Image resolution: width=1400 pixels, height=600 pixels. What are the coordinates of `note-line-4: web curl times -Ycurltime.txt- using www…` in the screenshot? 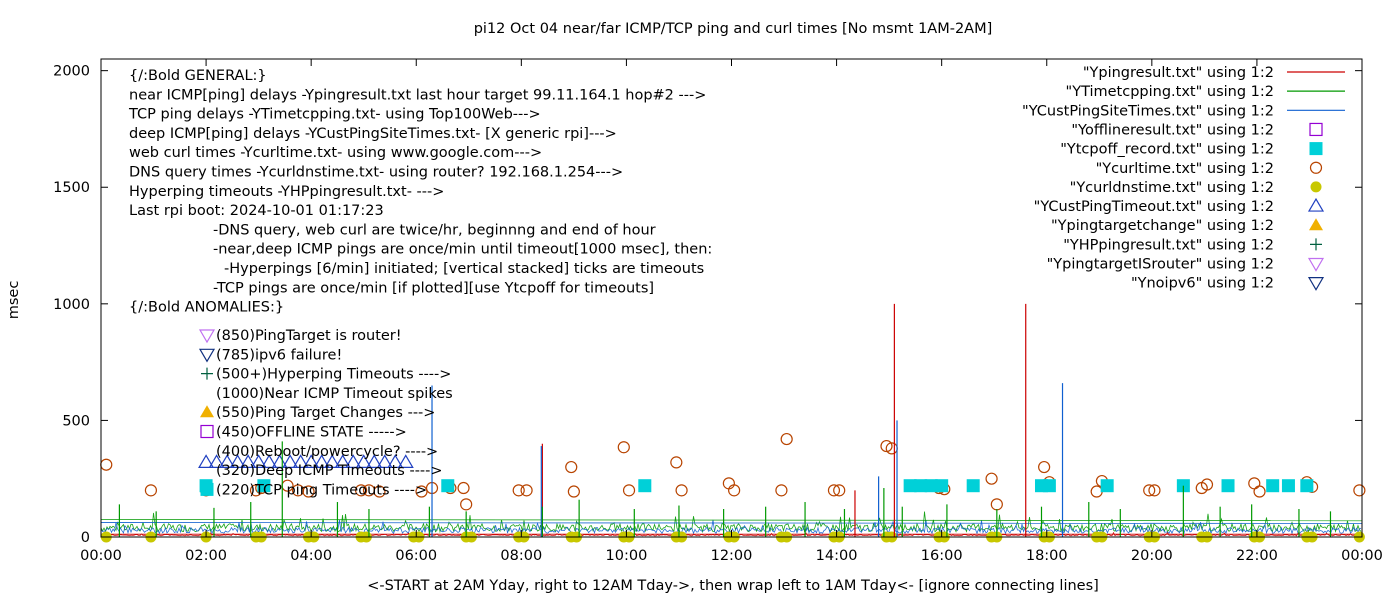 It's located at (335, 153).